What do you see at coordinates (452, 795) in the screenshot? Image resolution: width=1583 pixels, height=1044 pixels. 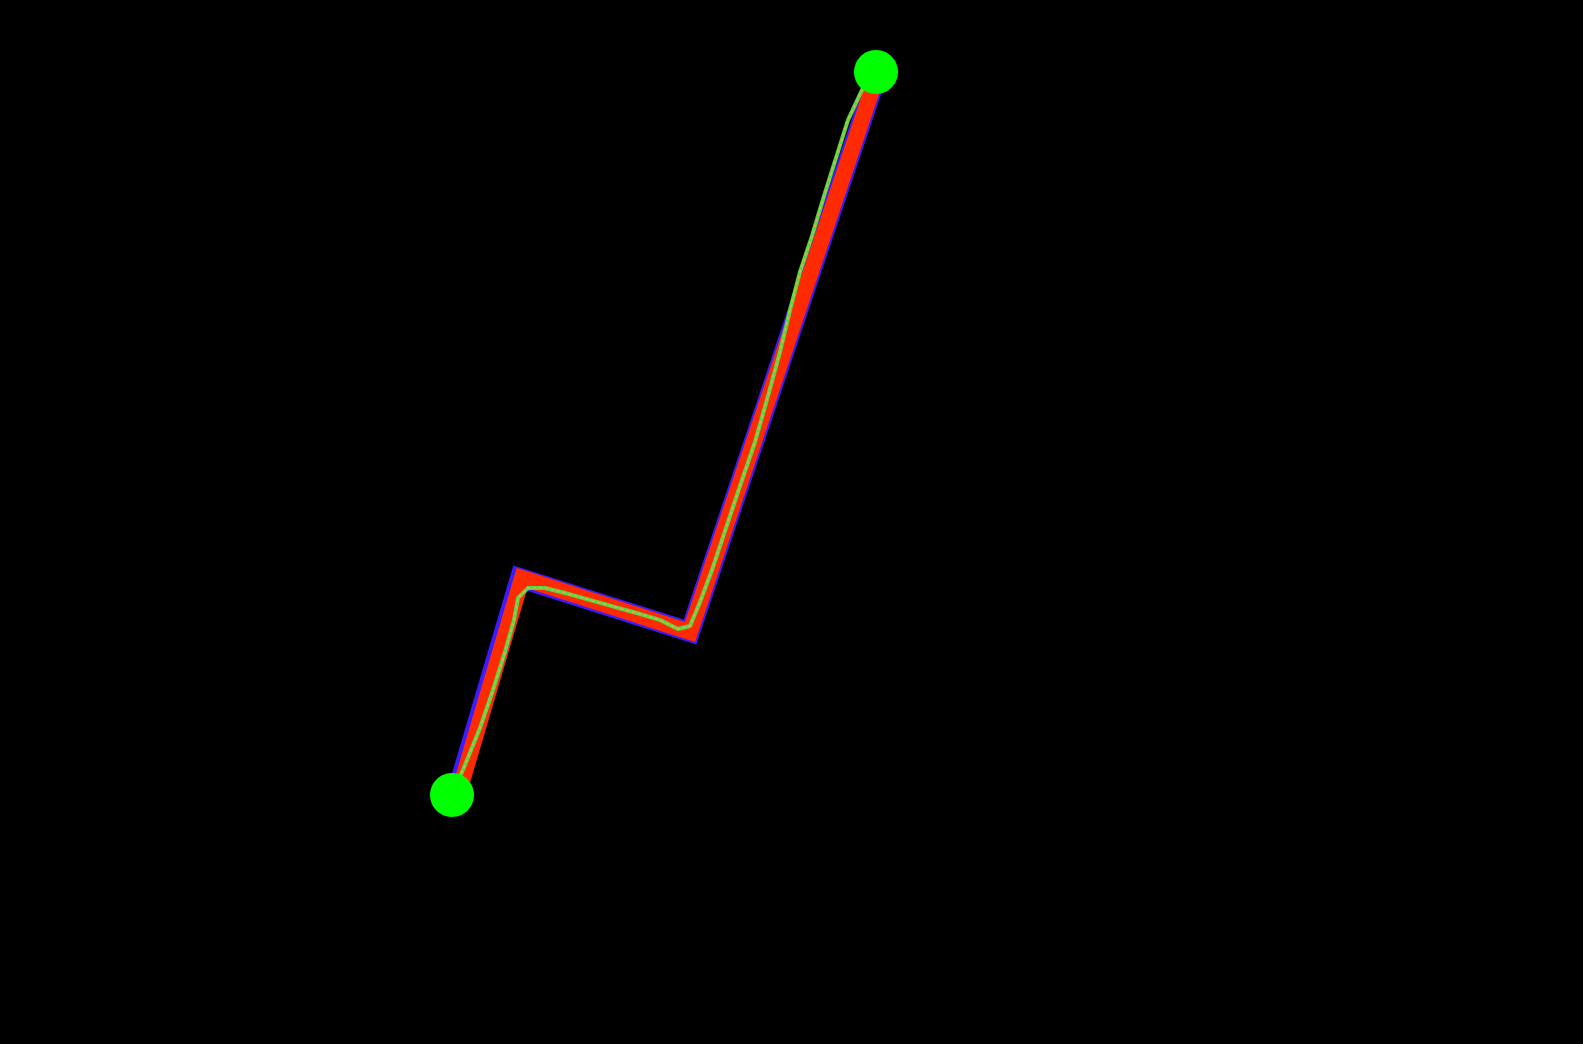 I see `start-endpoint-marker` at bounding box center [452, 795].